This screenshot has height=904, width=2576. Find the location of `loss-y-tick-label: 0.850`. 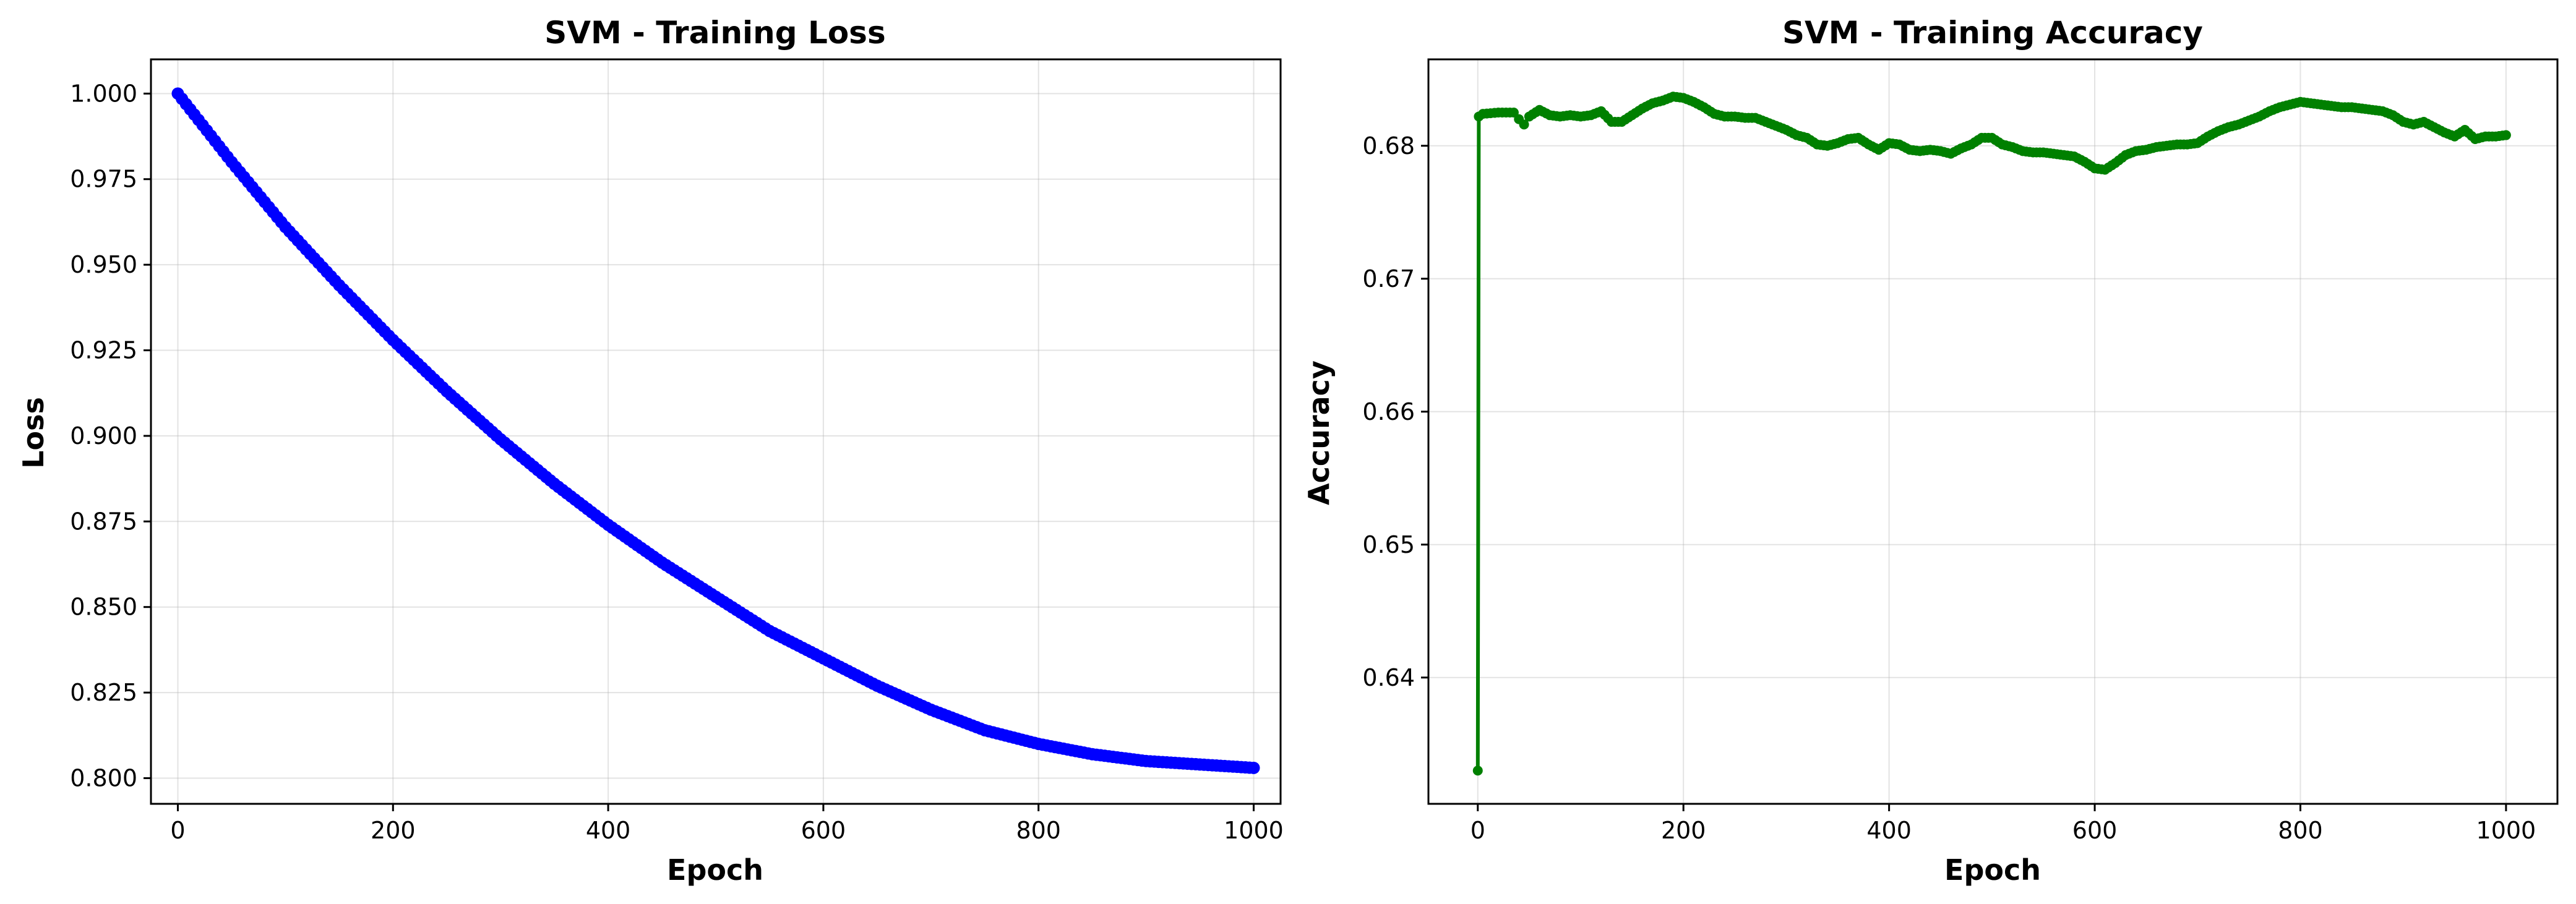

loss-y-tick-label: 0.850 is located at coordinates (103, 607).